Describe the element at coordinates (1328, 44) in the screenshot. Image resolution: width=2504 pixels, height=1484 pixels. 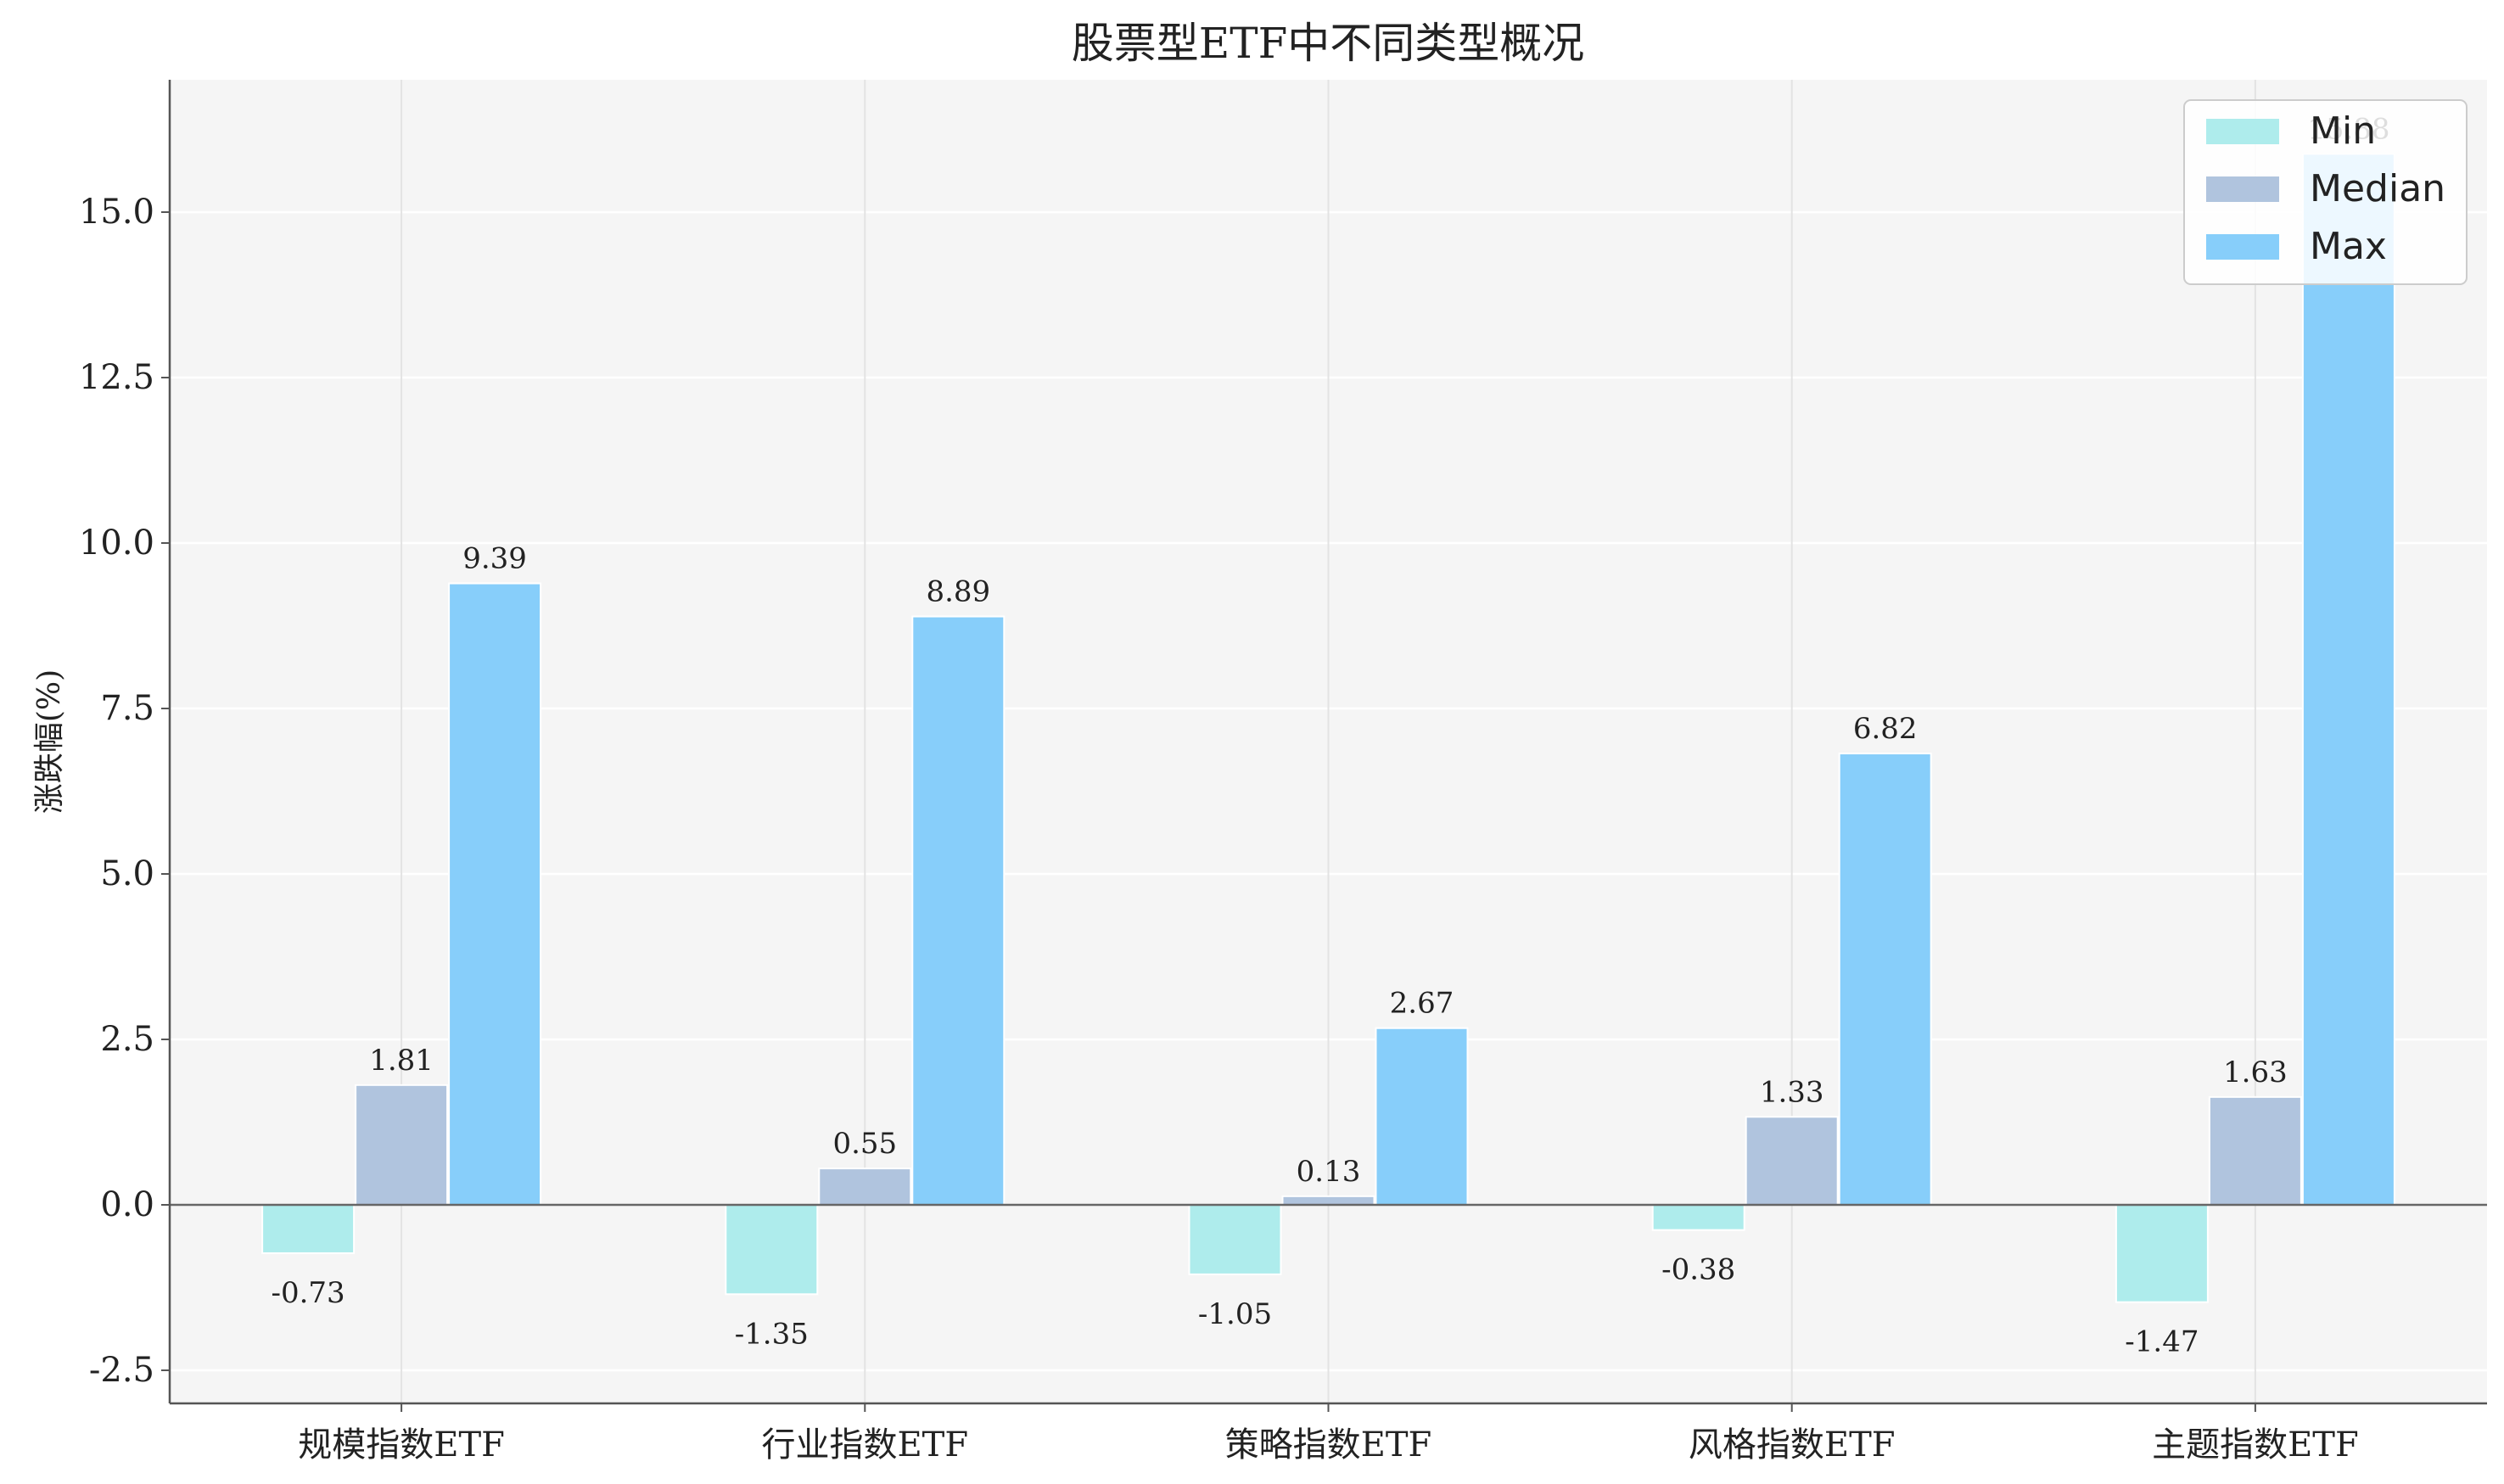
I see `chart-title: 股票型ETF中不同类型概况` at that location.